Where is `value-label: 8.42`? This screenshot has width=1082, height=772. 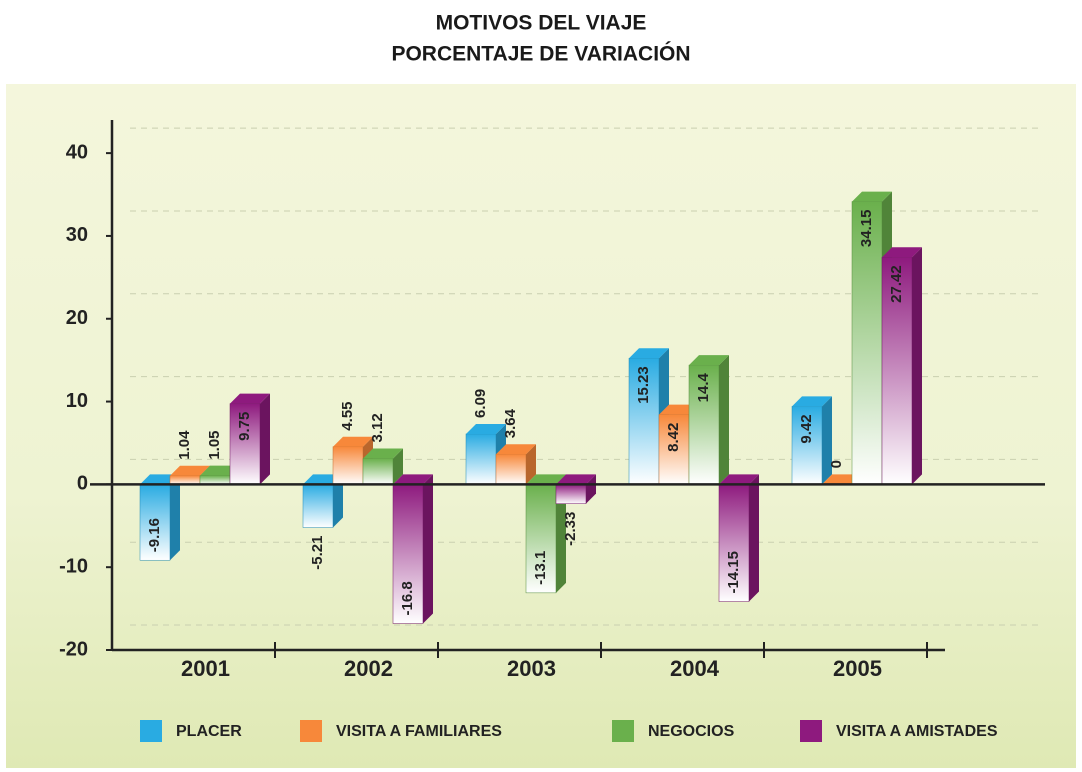 value-label: 8.42 is located at coordinates (673, 437).